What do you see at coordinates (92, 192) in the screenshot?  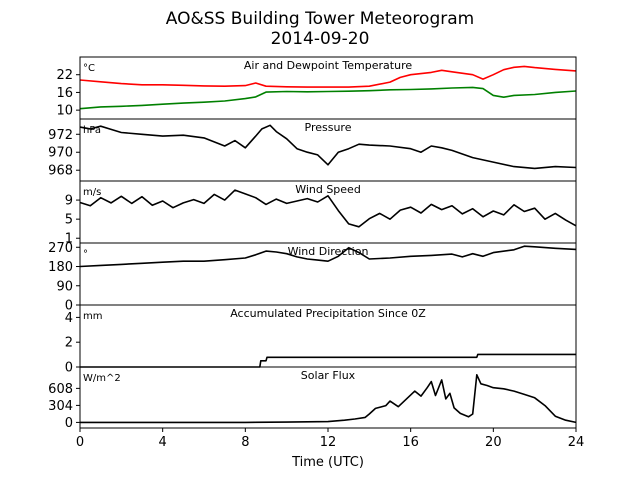 I see `panel-2-unit: m/s` at bounding box center [92, 192].